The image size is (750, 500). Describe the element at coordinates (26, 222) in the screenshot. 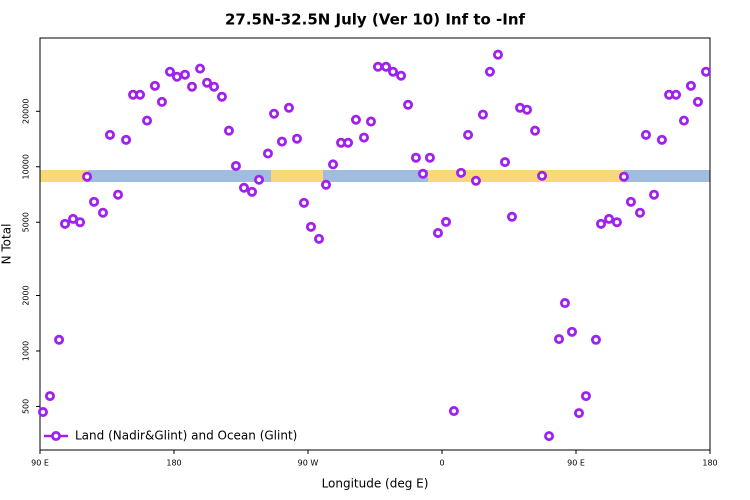

I see `y-tick-label: 5000` at that location.